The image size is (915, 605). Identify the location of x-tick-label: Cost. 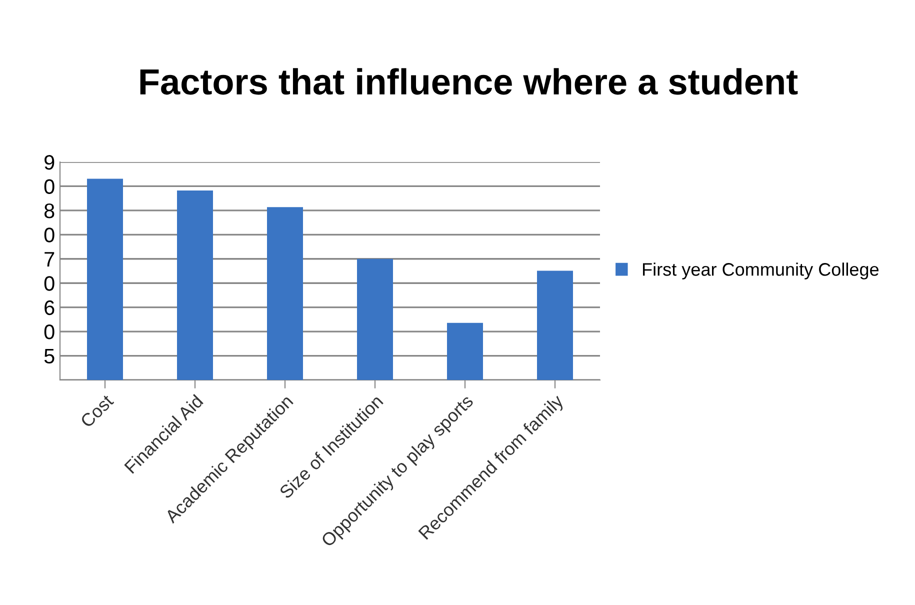
(97, 411).